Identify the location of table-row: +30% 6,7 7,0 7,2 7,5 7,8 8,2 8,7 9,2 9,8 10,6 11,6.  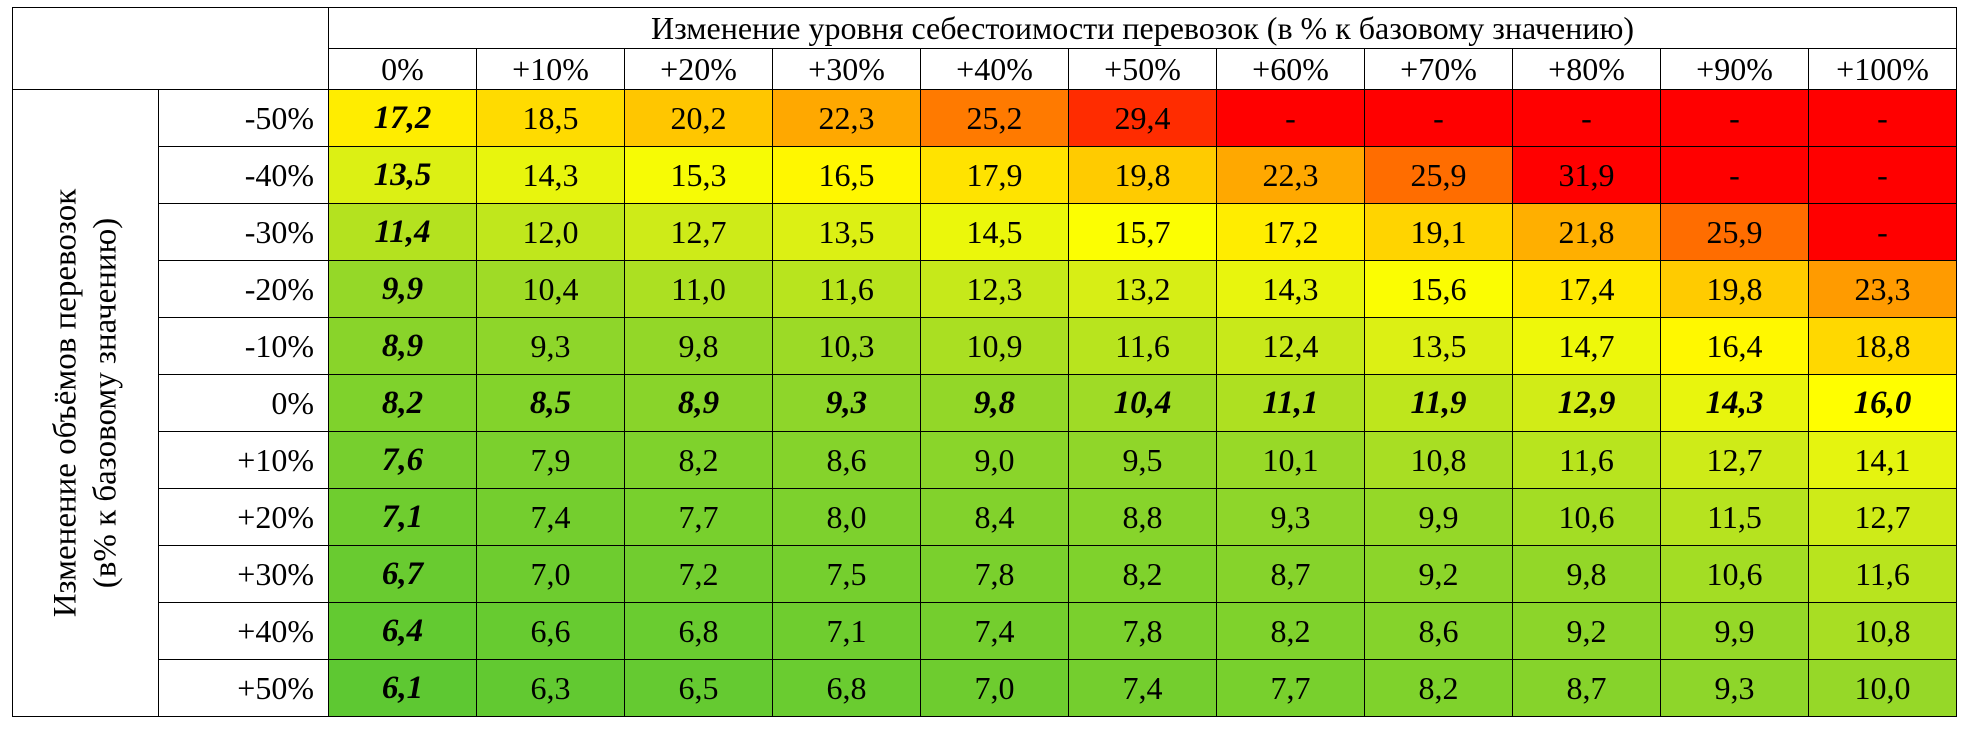
(985, 574).